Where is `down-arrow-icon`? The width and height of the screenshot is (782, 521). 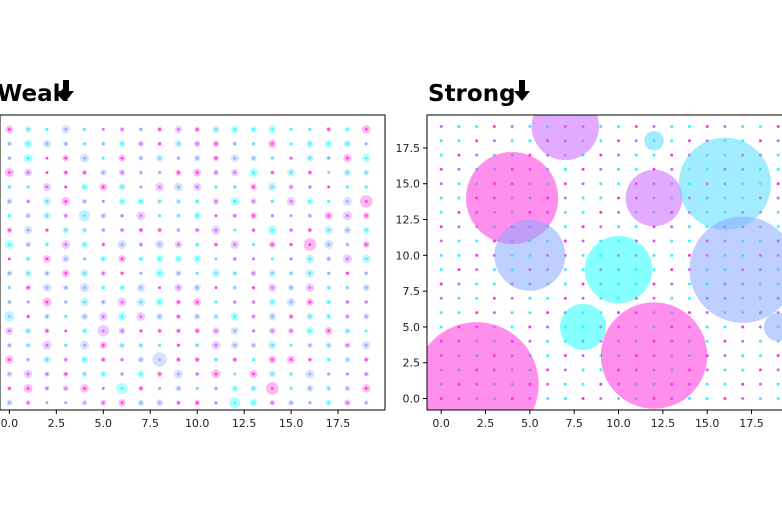 down-arrow-icon is located at coordinates (66, 90).